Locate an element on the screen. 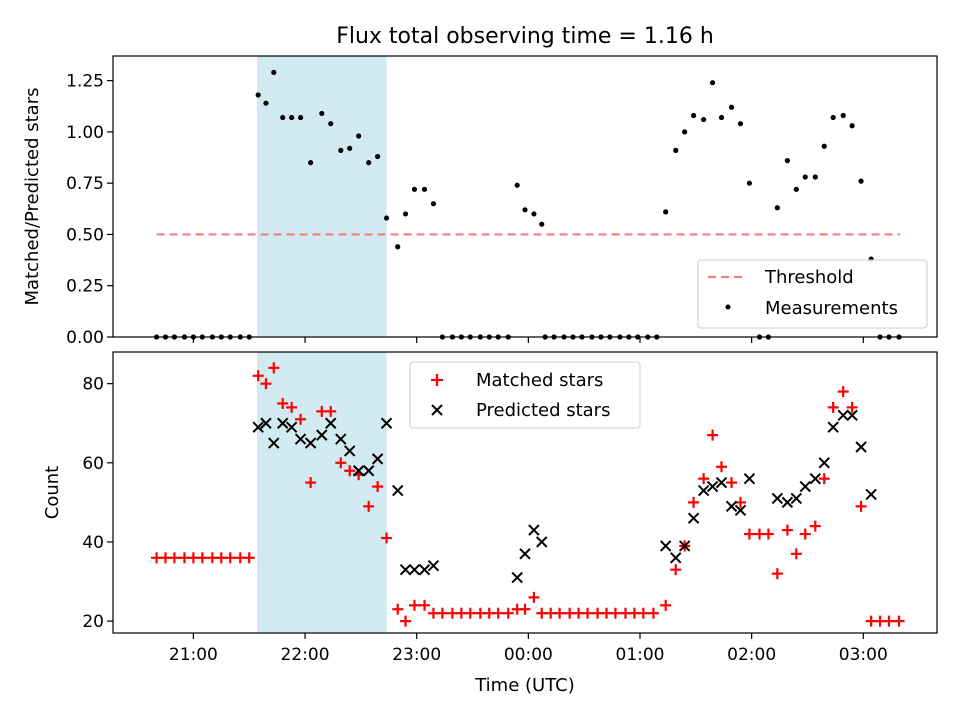 This screenshot has width=960, height=720. y-tick-label: 80 is located at coordinates (93, 385).